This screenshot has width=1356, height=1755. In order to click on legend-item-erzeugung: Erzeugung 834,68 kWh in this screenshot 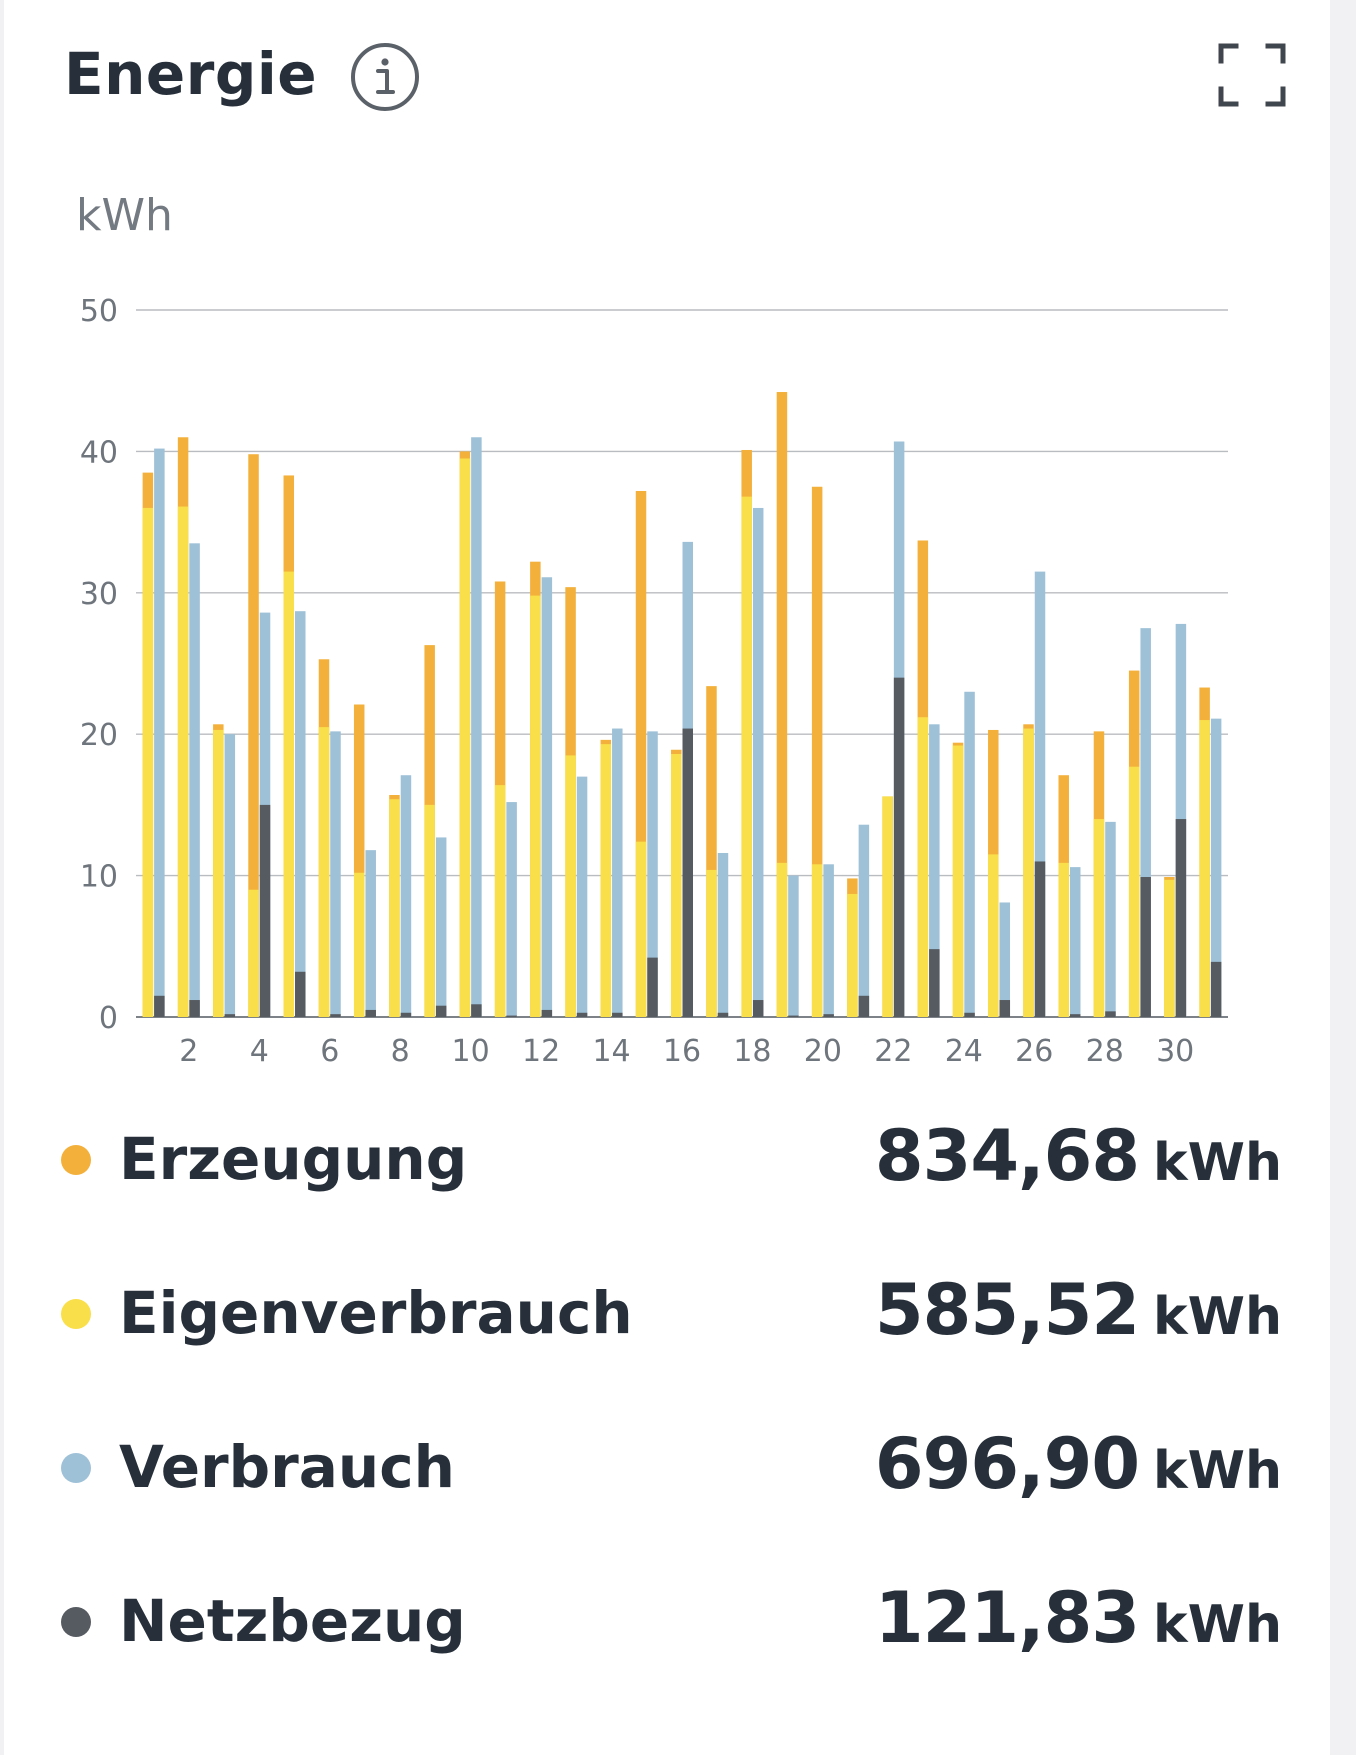, I will do `click(667, 1160)`.